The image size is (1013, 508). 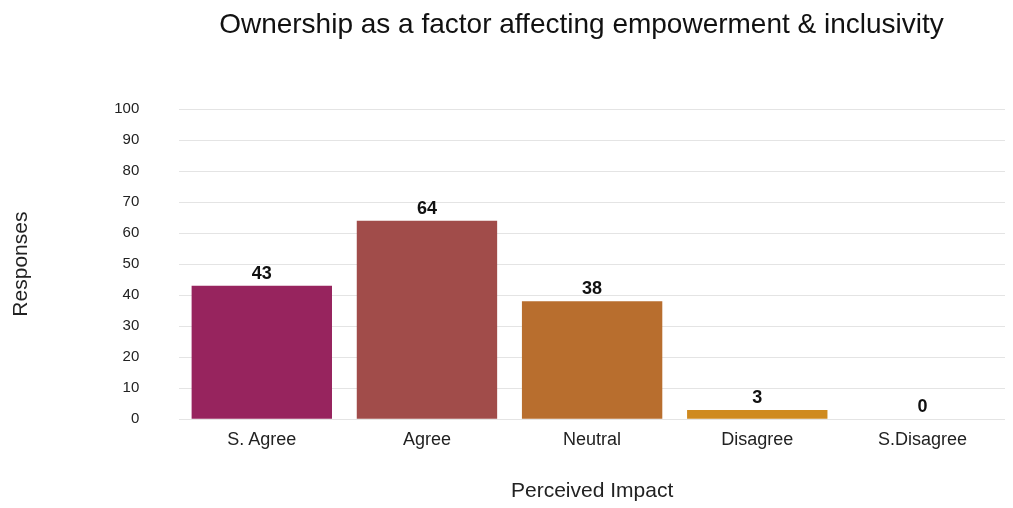 What do you see at coordinates (135, 418) in the screenshot?
I see `y-tick-label: 0` at bounding box center [135, 418].